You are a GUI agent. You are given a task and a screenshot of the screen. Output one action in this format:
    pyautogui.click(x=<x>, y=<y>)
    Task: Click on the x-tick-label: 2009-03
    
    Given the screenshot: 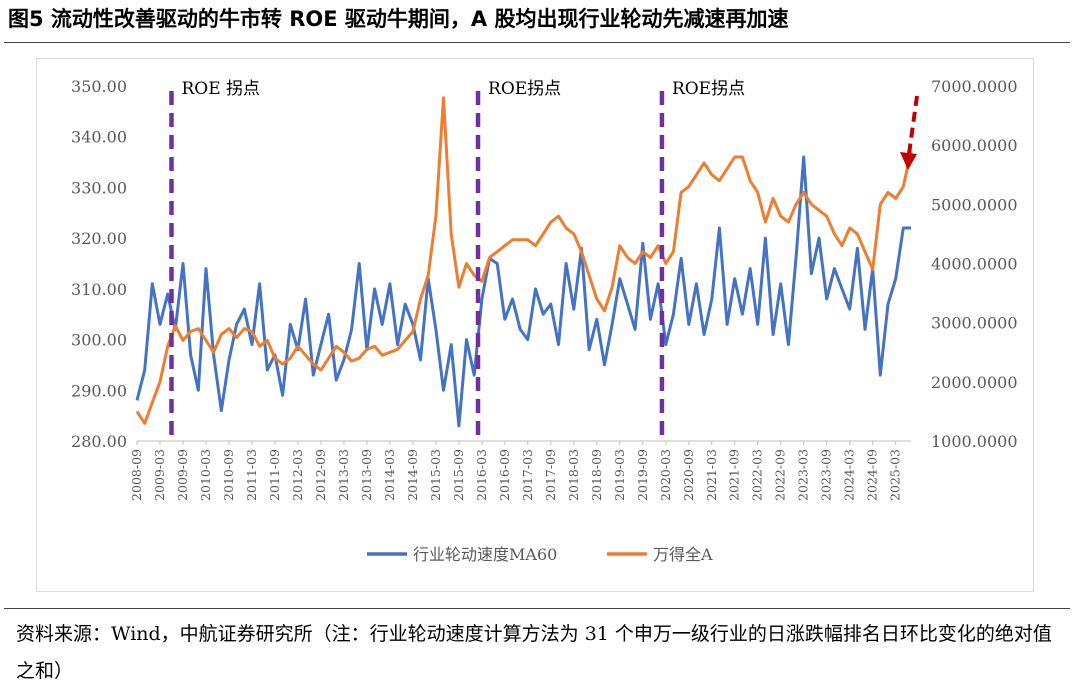 What is the action you would take?
    pyautogui.click(x=159, y=475)
    